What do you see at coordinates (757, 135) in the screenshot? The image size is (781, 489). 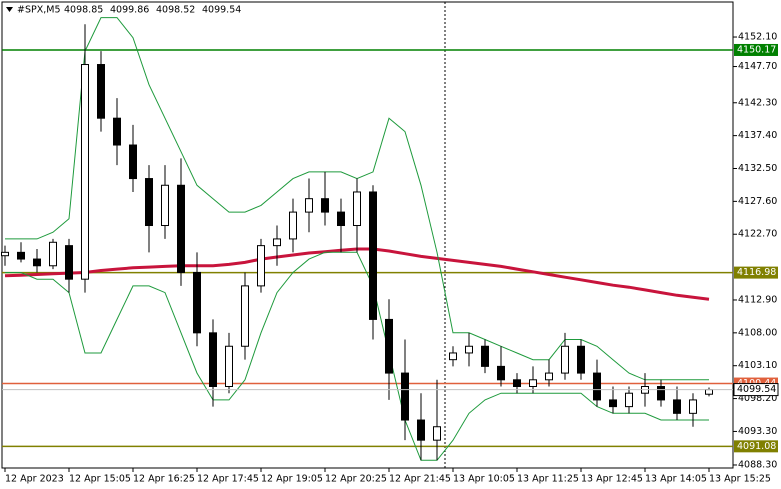 I see `y-tick-label: 4137.40` at bounding box center [757, 135].